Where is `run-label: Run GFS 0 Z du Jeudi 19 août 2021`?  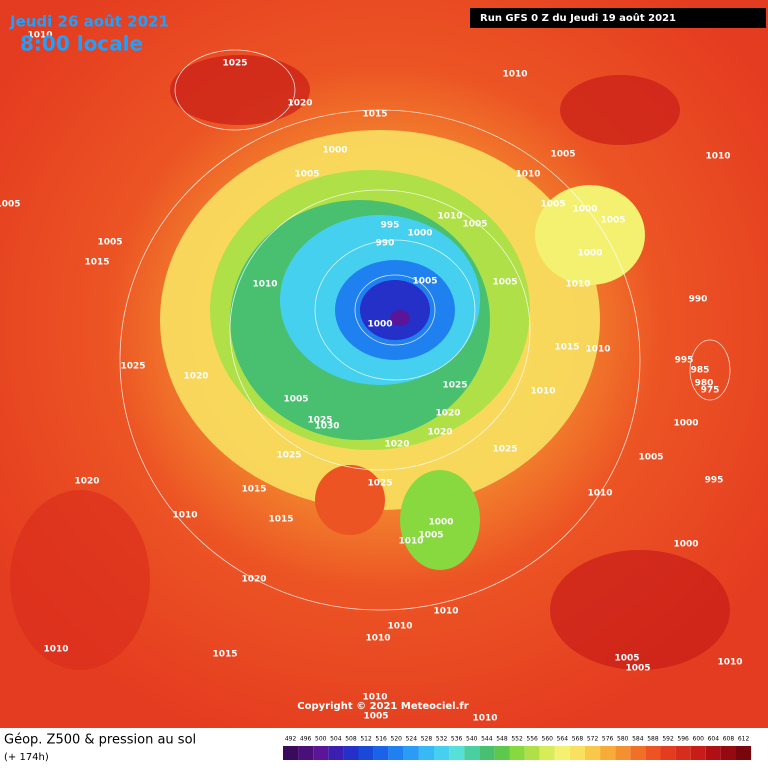
run-label: Run GFS 0 Z du Jeudi 19 août 2021 is located at coordinates (578, 18).